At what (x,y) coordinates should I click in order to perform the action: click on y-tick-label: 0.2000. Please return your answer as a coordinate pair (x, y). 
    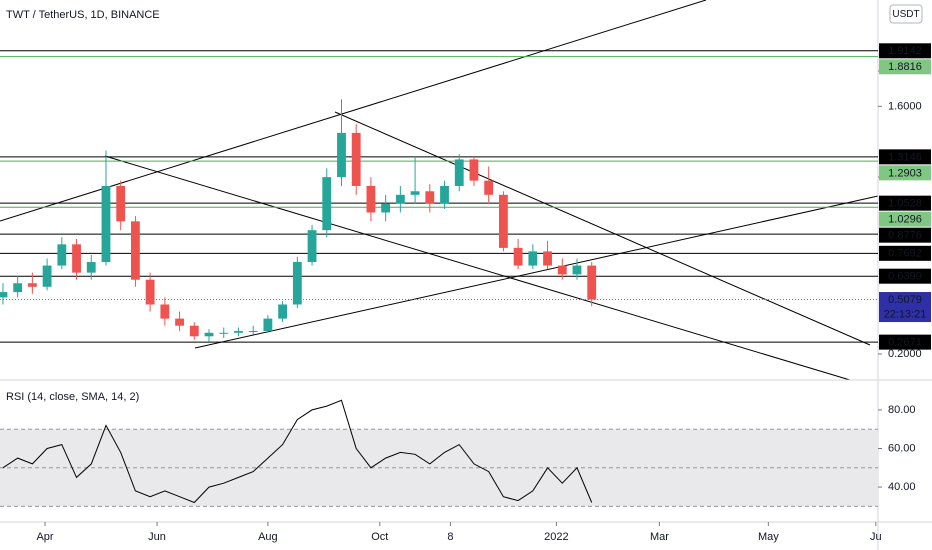
    Looking at the image, I should click on (905, 354).